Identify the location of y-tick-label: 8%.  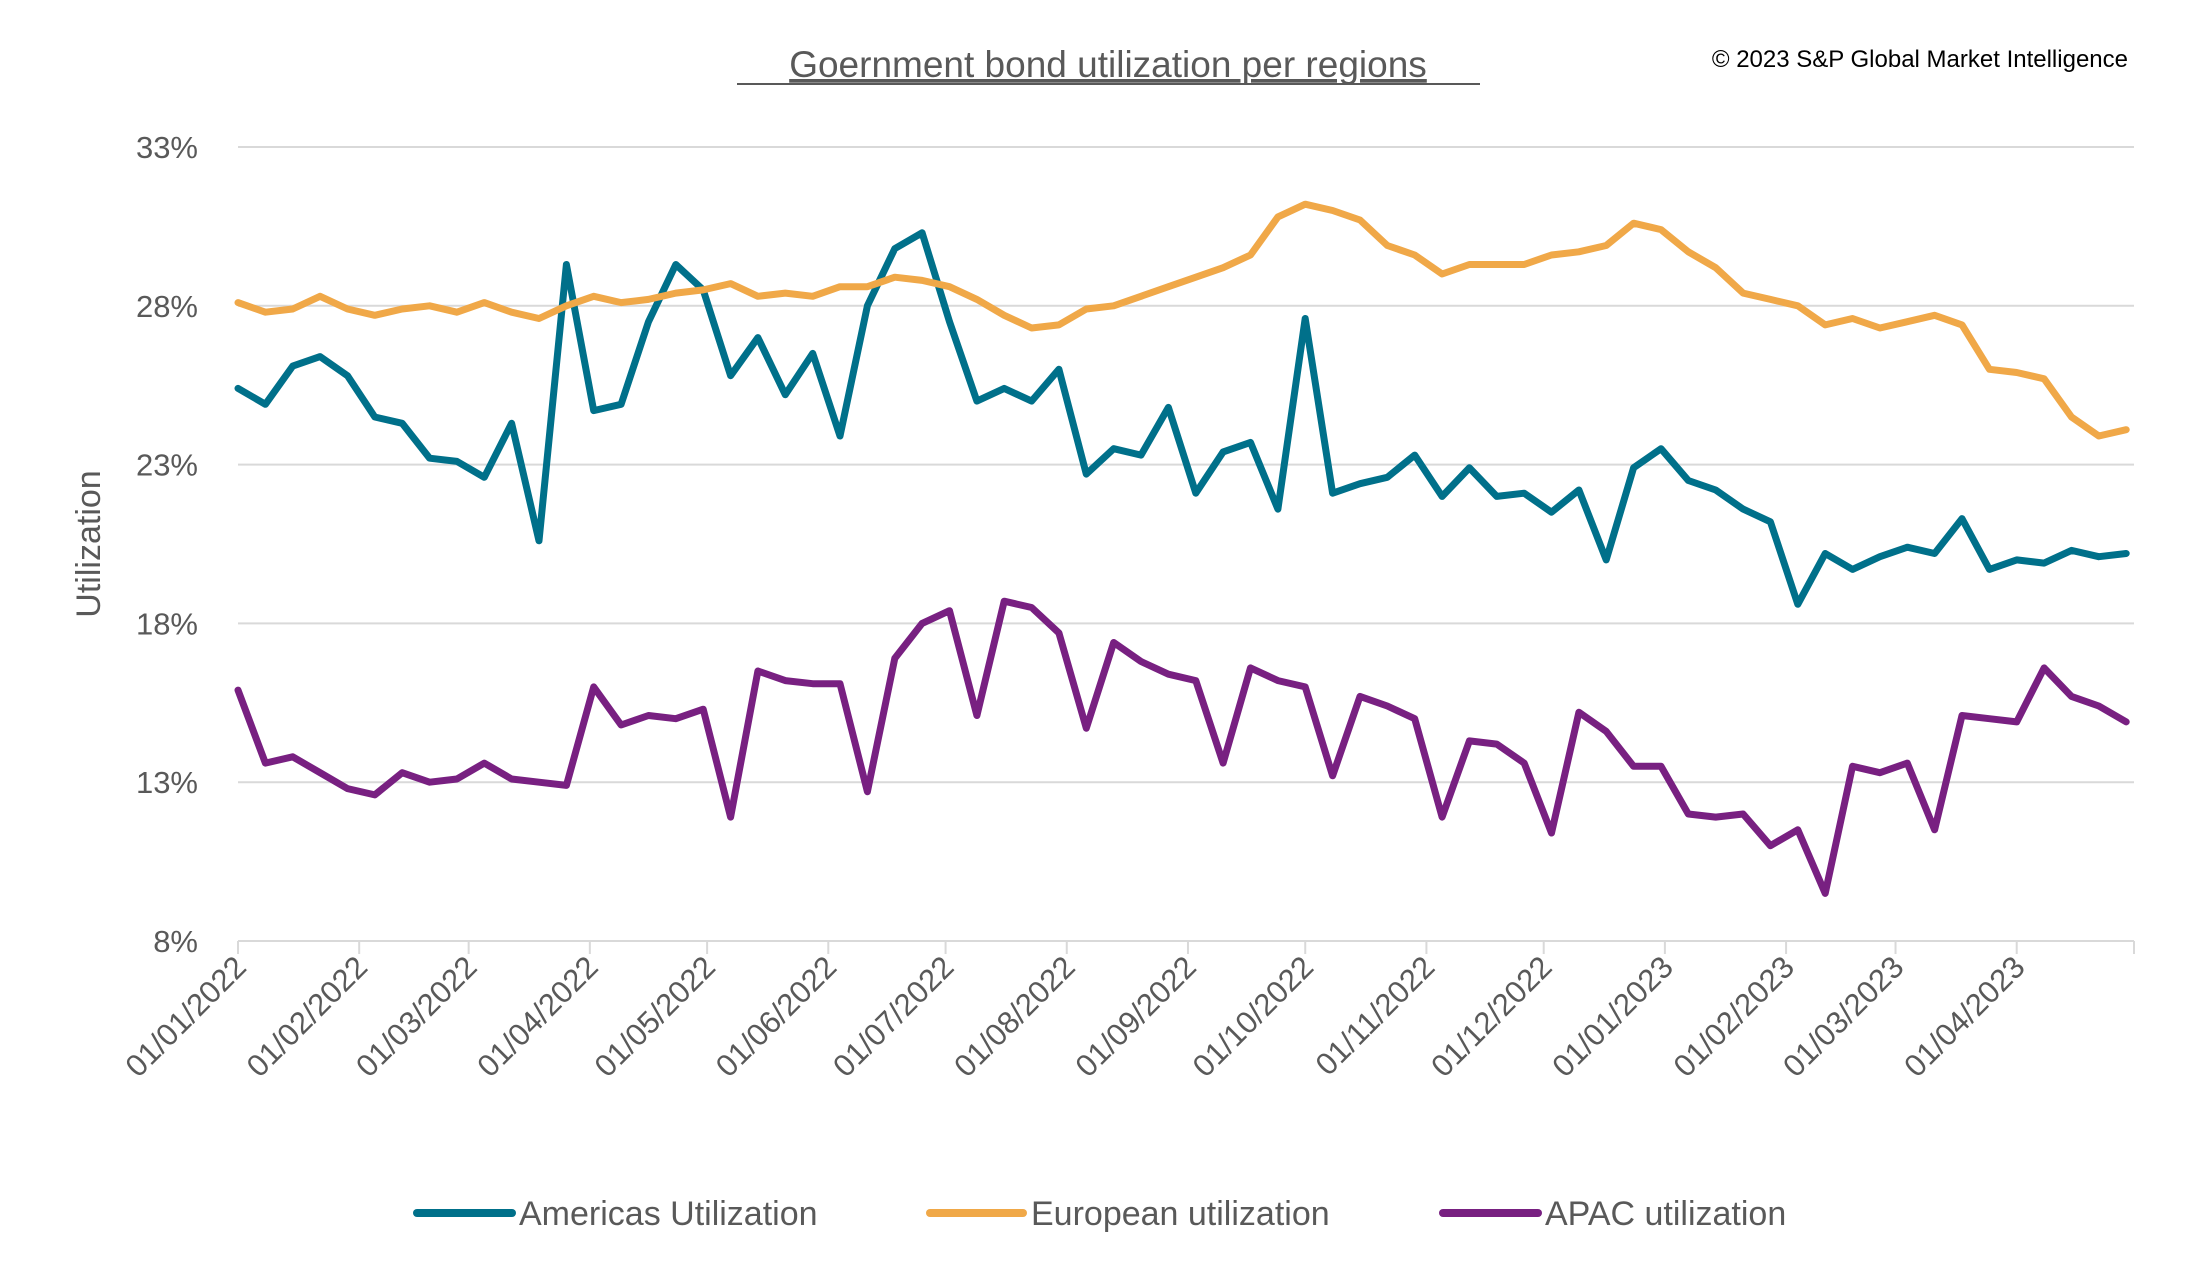
(175, 941).